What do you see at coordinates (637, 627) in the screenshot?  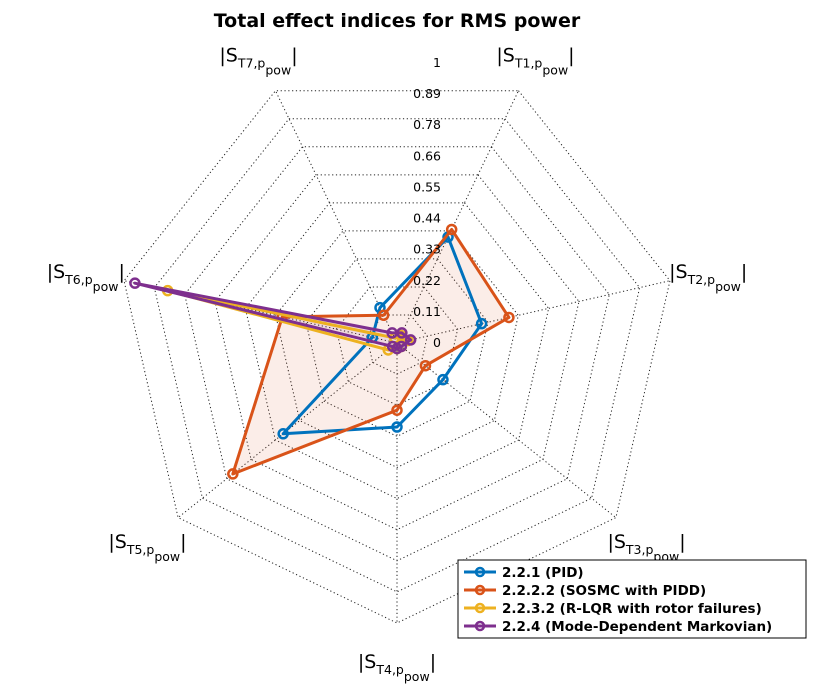 I see `legend-entry: 2.2.4 (Mode-Dependent Markovian)` at bounding box center [637, 627].